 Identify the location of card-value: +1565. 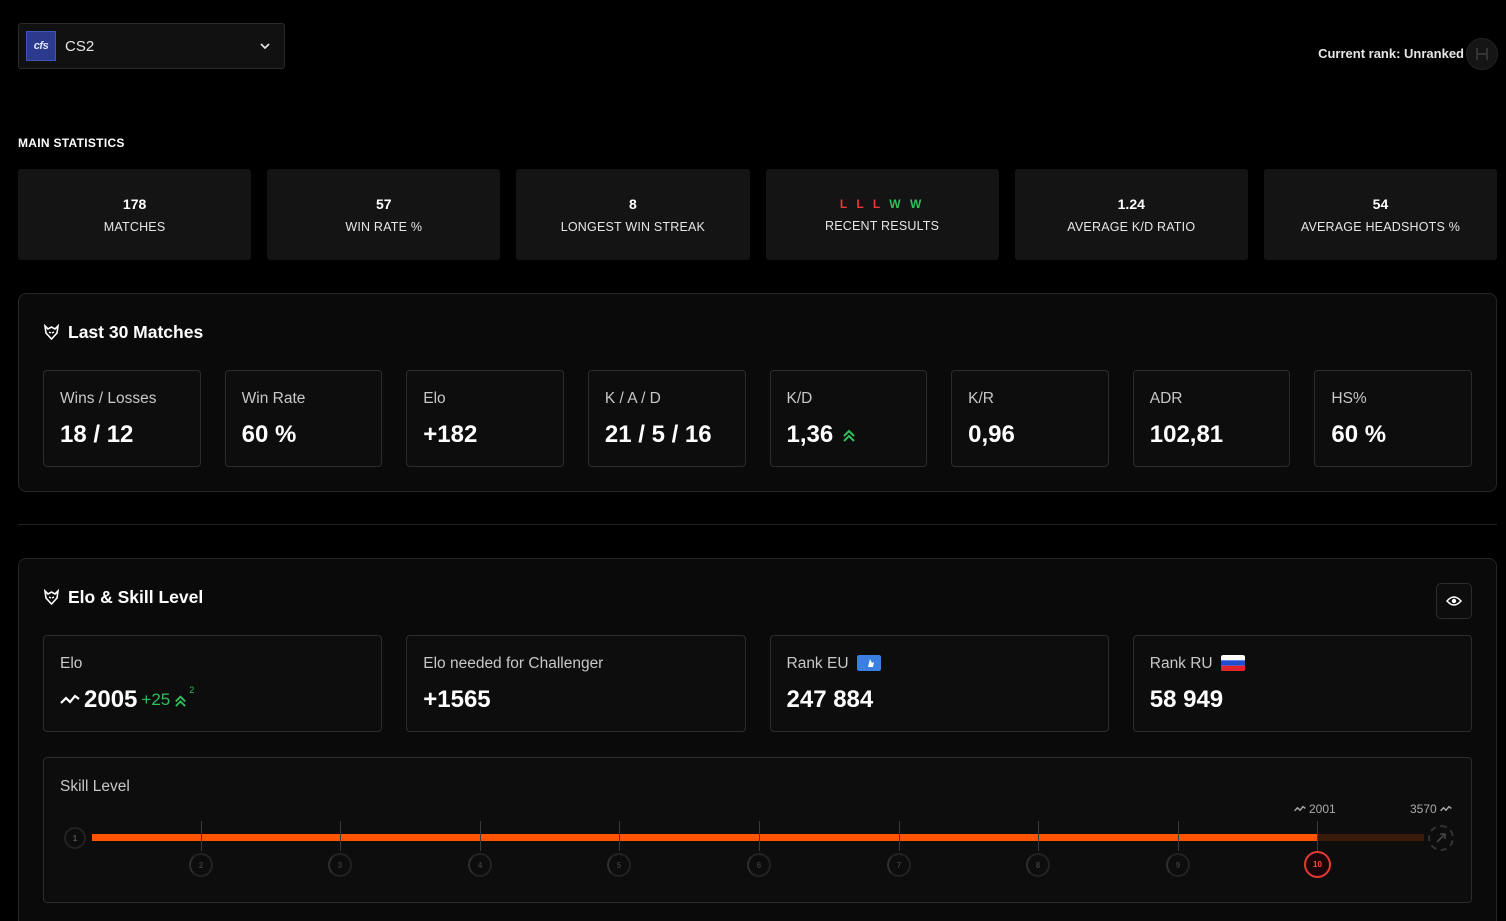
(457, 699).